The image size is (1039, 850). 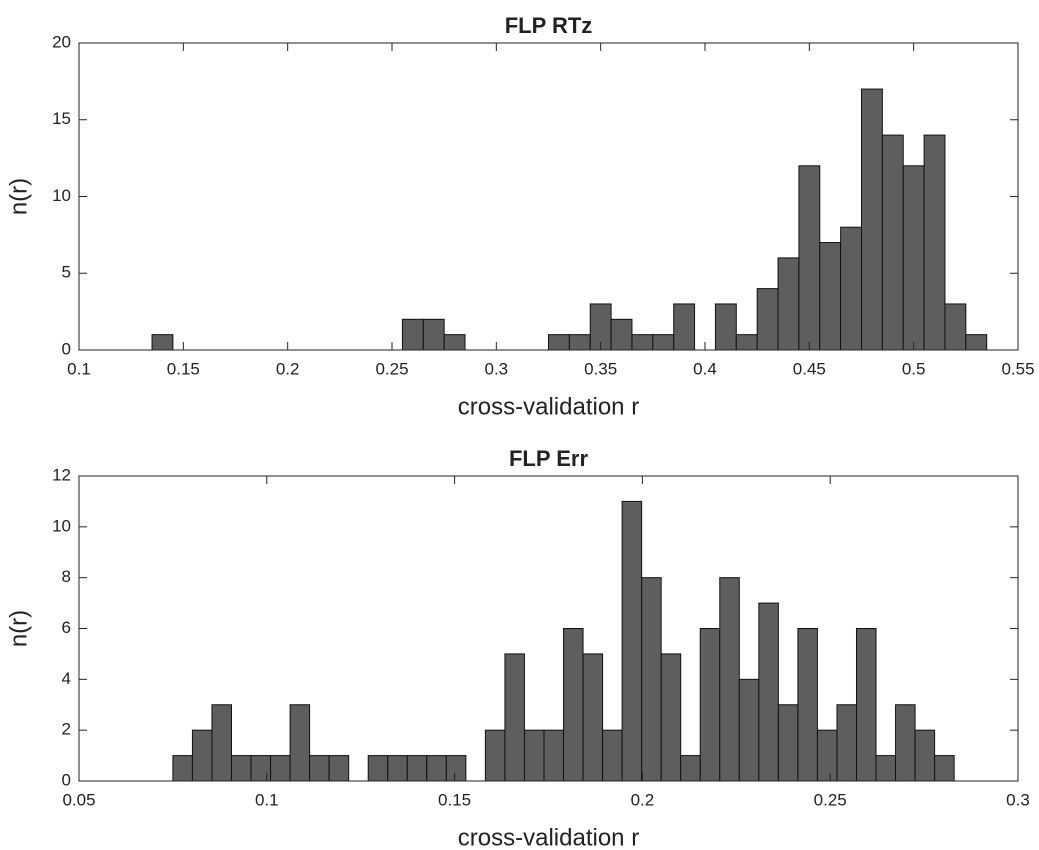 What do you see at coordinates (705, 368) in the screenshot?
I see `x-tick-label: 0.4` at bounding box center [705, 368].